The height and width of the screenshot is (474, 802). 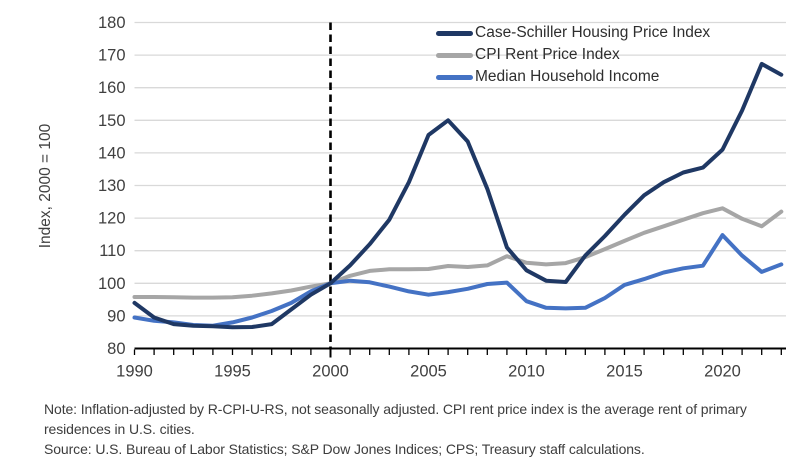 What do you see at coordinates (112, 121) in the screenshot?
I see `y-tick-label: 150` at bounding box center [112, 121].